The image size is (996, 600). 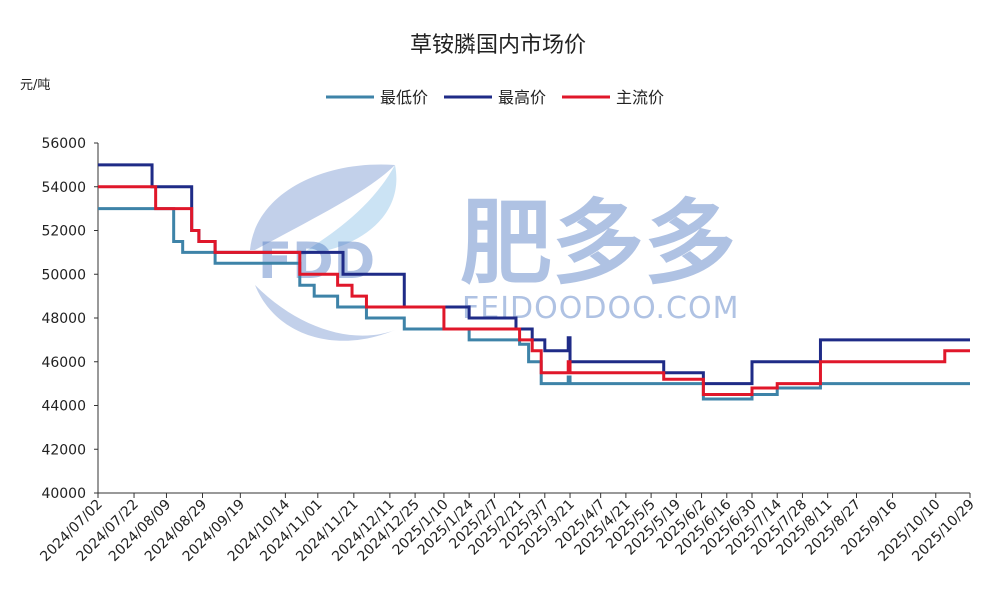 What do you see at coordinates (498, 45) in the screenshot?
I see `chart-title: 草铵膦国内市场价` at bounding box center [498, 45].